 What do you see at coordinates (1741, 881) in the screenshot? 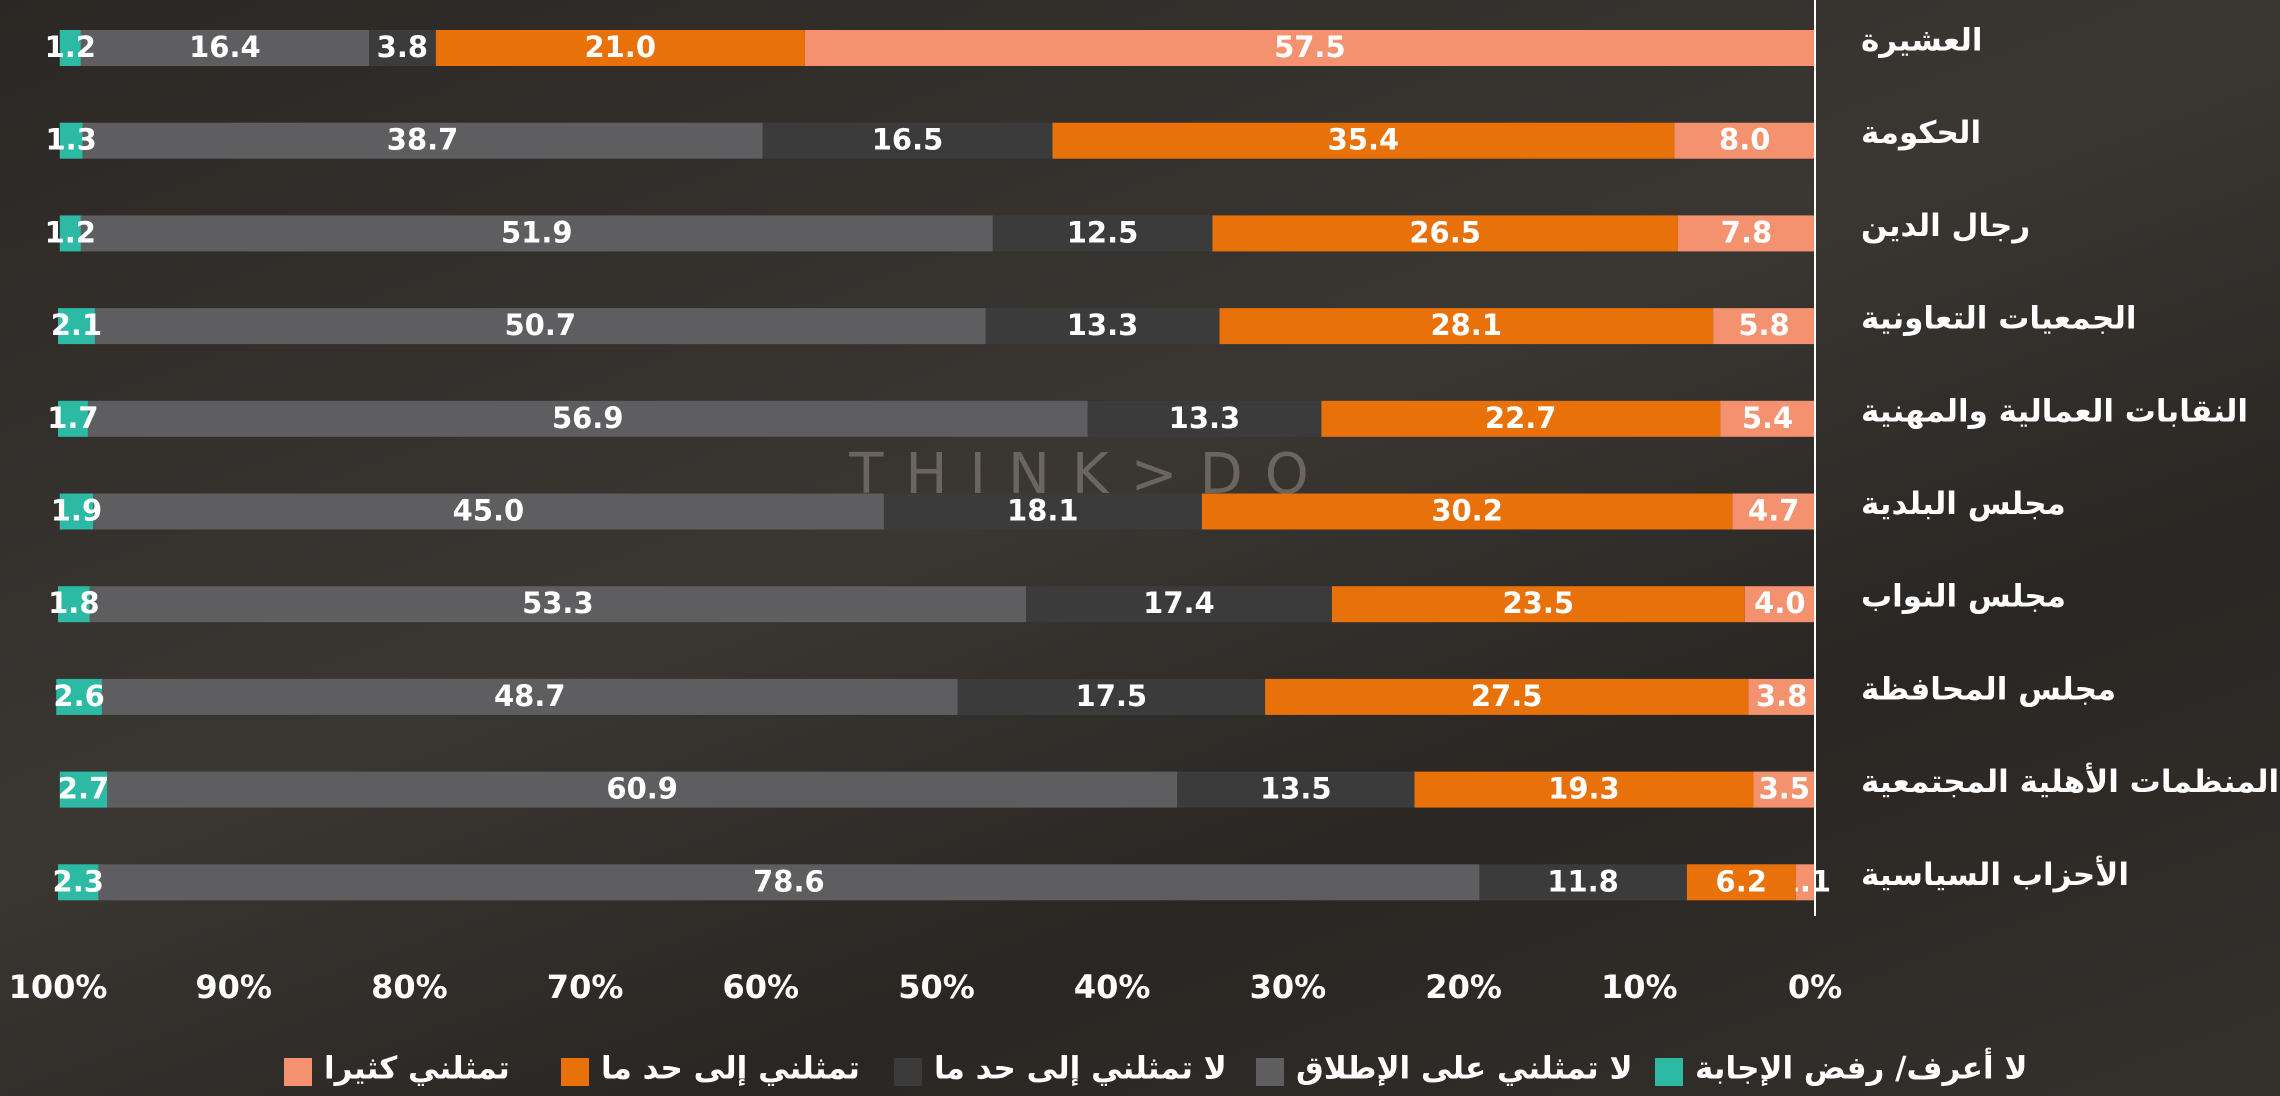
I see `value-label: 6.2` at bounding box center [1741, 881].